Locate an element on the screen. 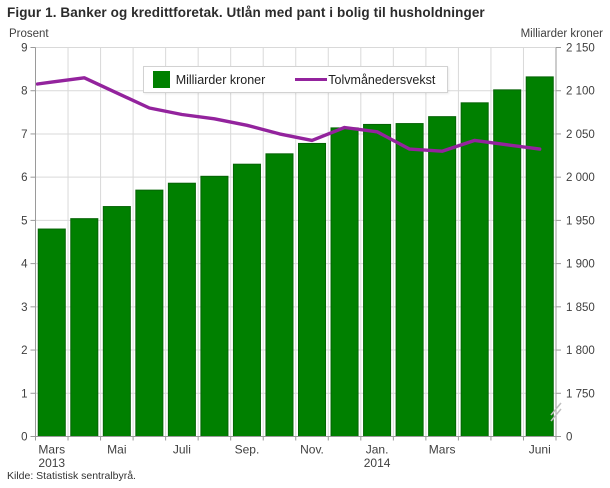 The image size is (610, 488). legend-item-bar-series: Milliarder kroner is located at coordinates (209, 79).